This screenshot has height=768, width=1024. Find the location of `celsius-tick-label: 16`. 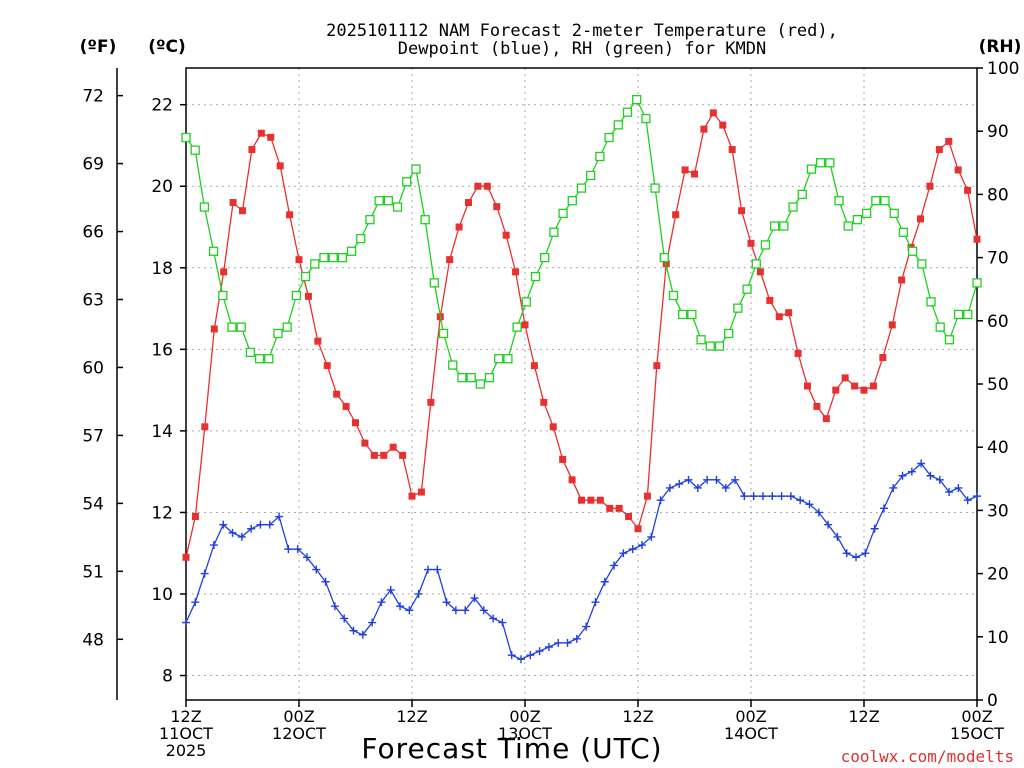

celsius-tick-label: 16 is located at coordinates (162, 350).